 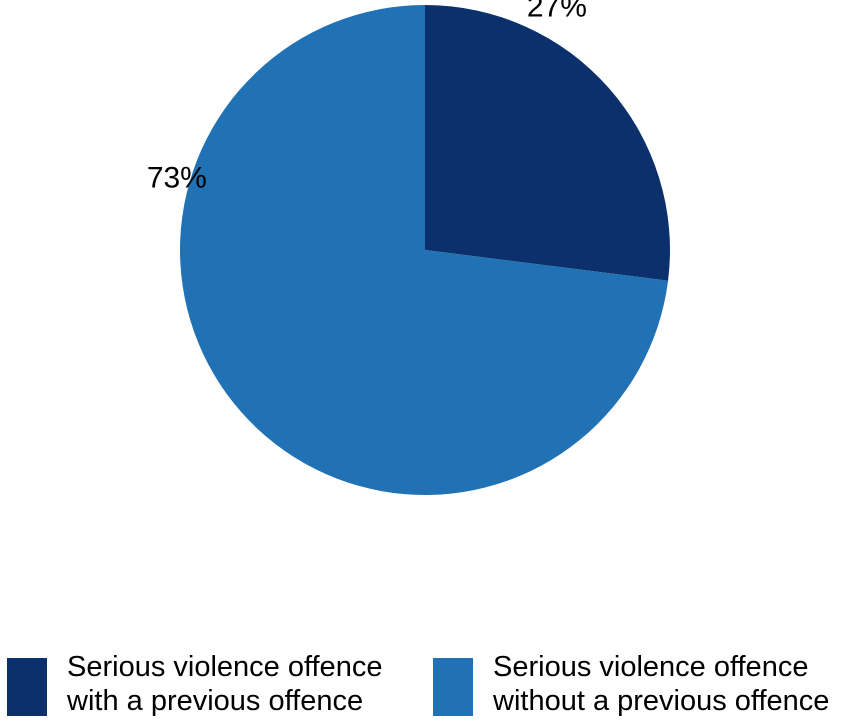 I want to click on pie-slice-with-previous-offence, so click(x=547, y=143).